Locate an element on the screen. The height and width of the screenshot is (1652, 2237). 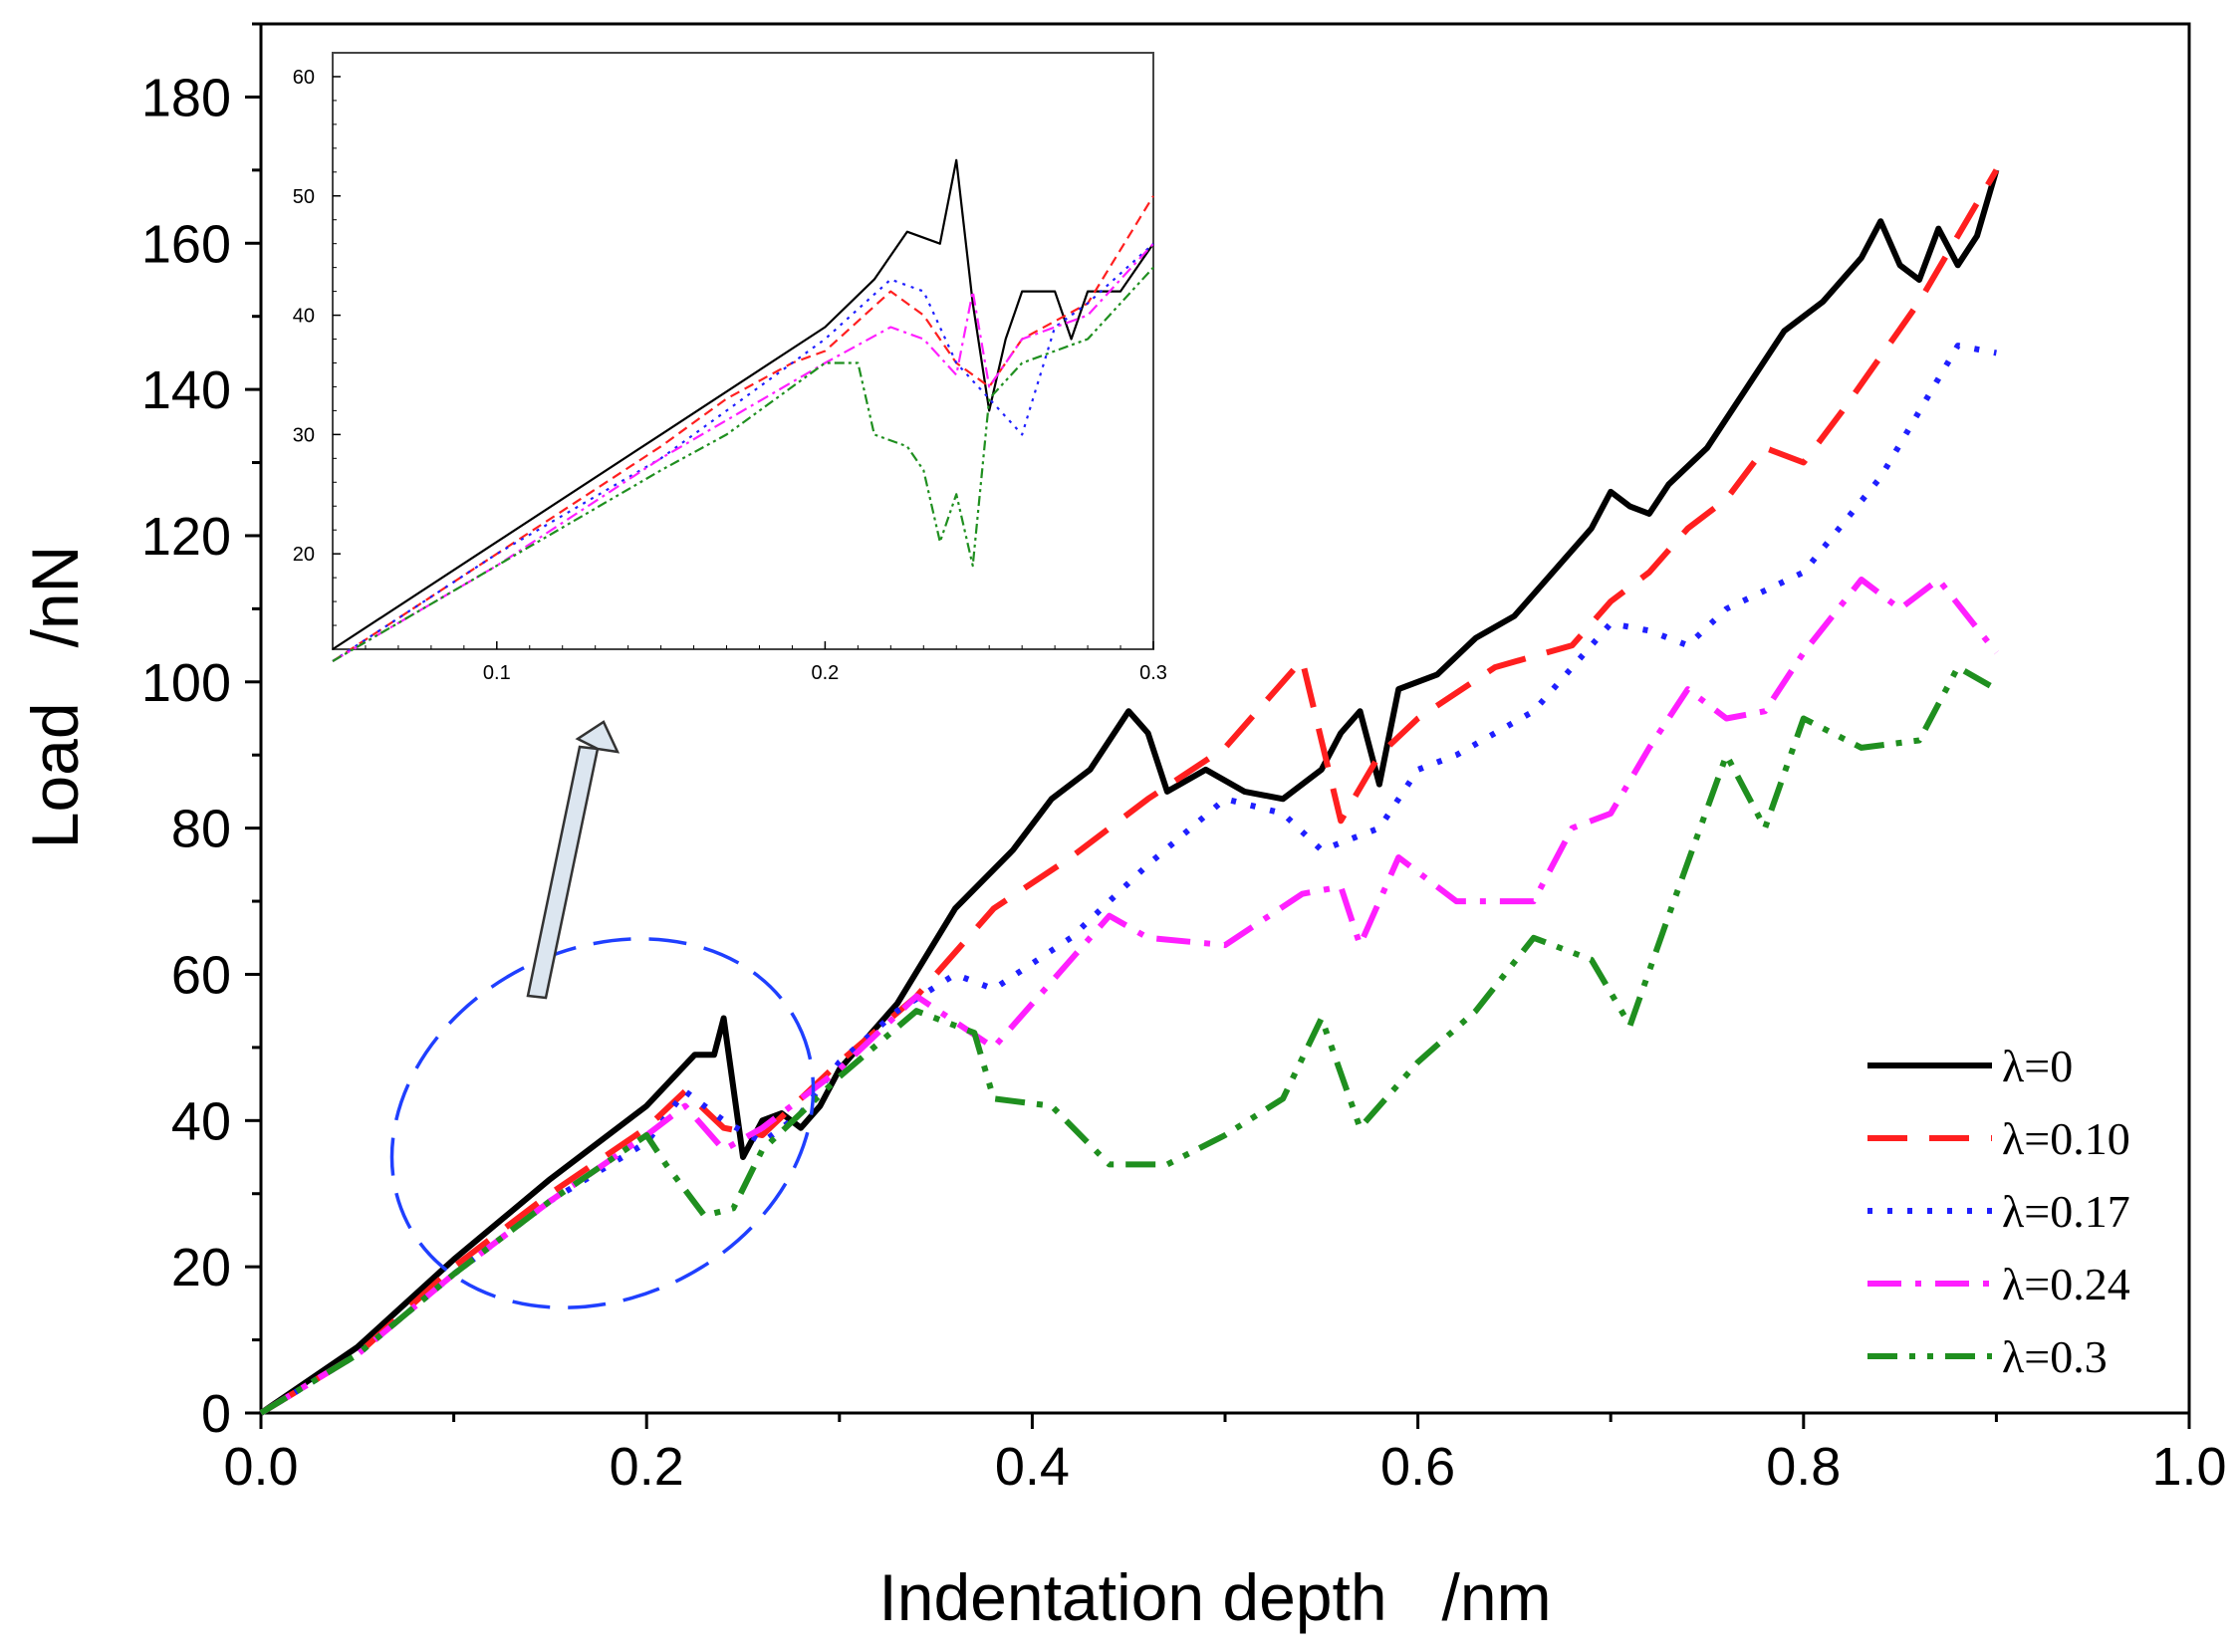
legend-label-0: λ=0 is located at coordinates (2037, 1066).